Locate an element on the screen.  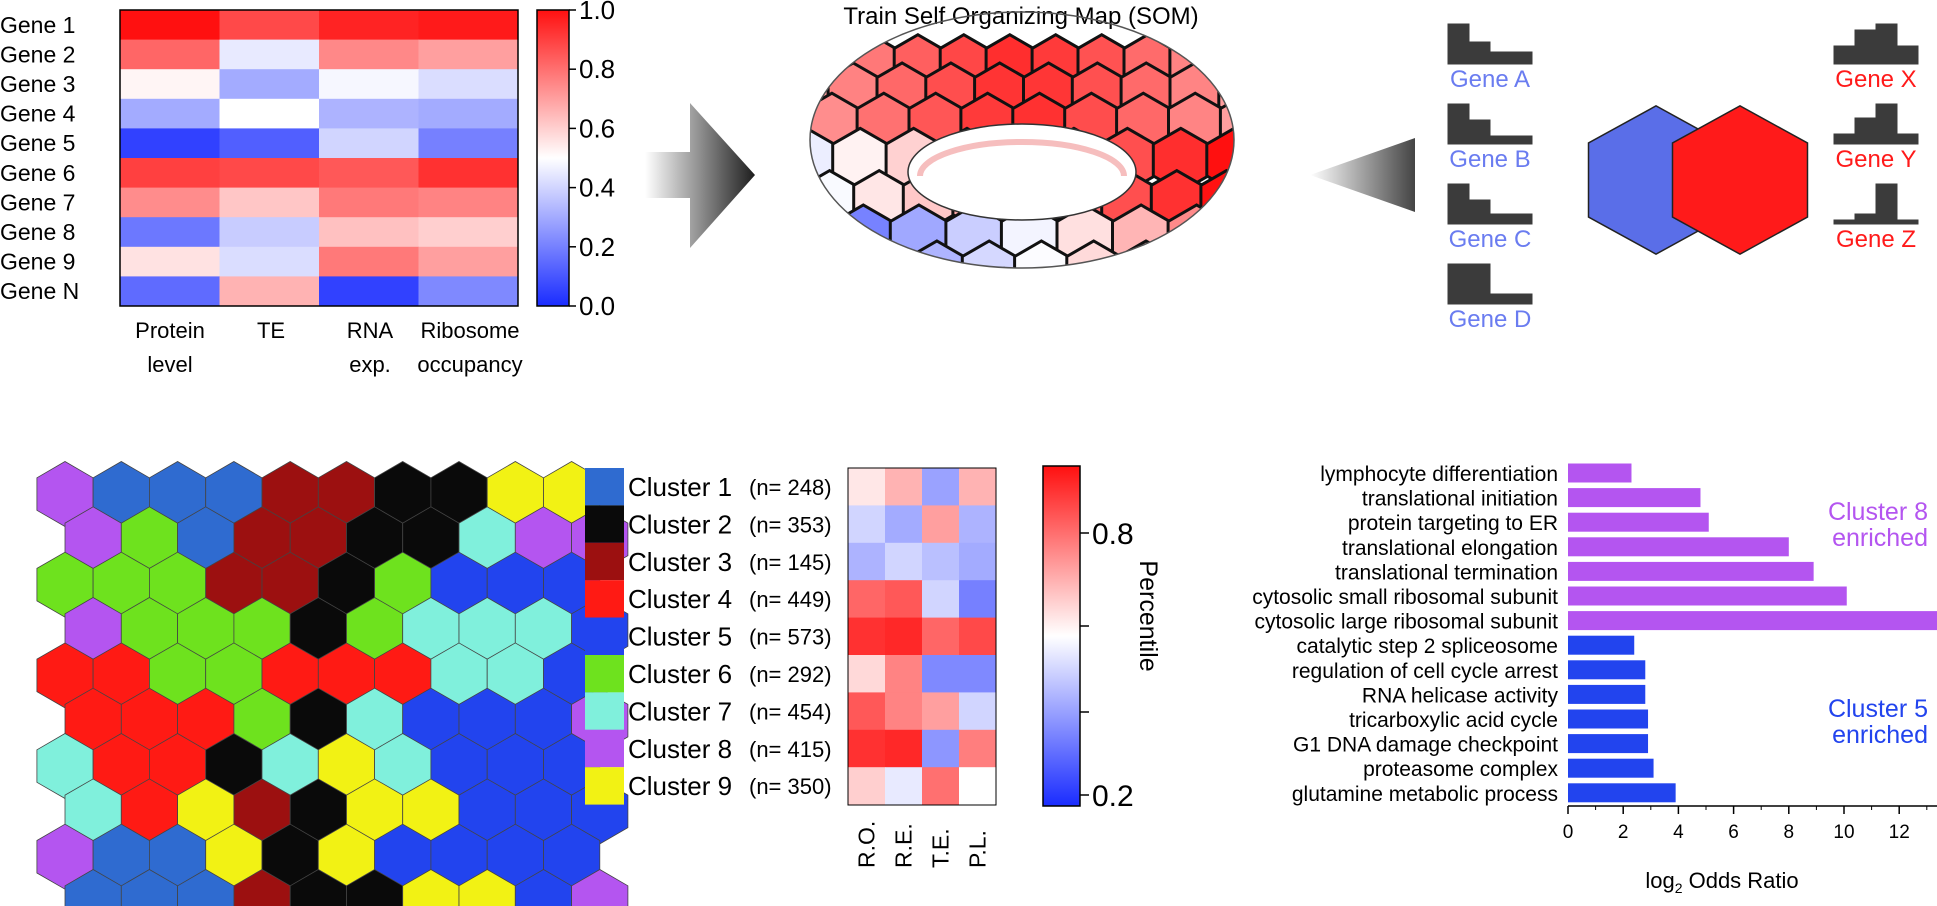
gene-label: Gene 6 is located at coordinates (37, 173).